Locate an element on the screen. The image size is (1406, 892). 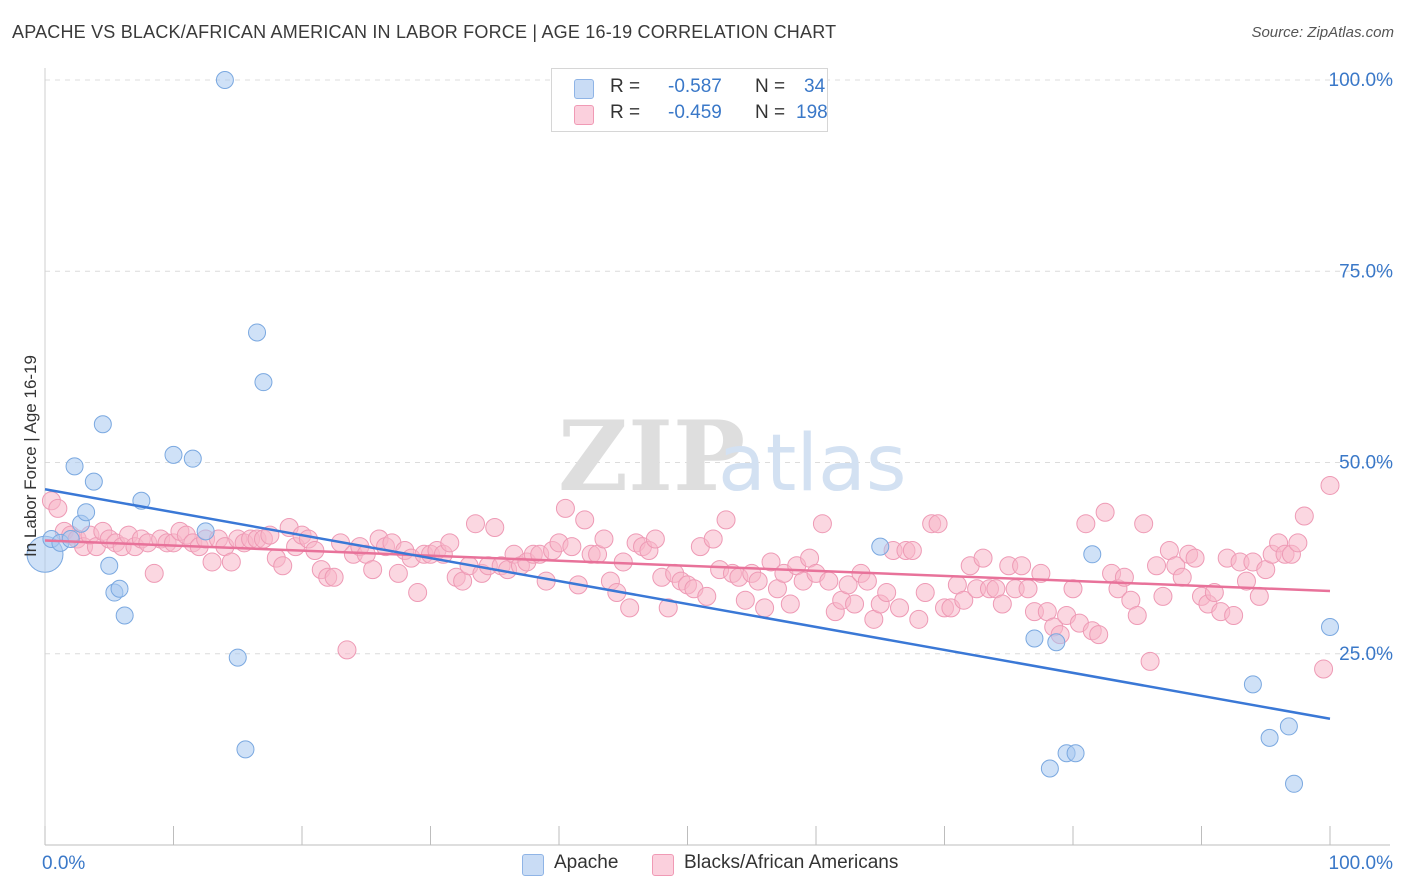
legend-box: R = -0.587 N = 34 R = -0.459 N = 198 is located at coordinates (689, 100).